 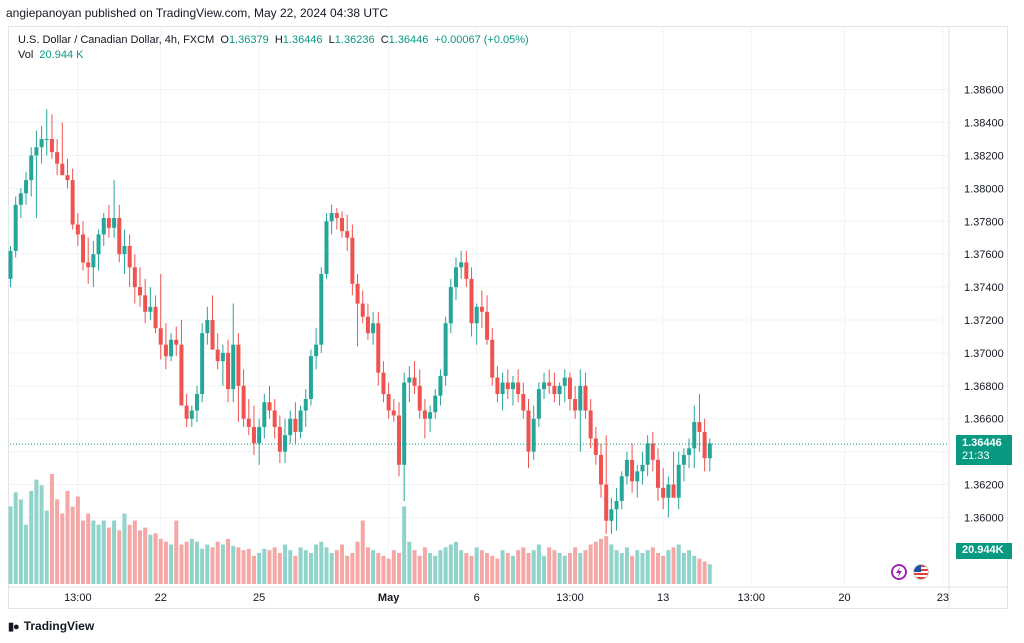 I want to click on lightning-icon, so click(x=899, y=572).